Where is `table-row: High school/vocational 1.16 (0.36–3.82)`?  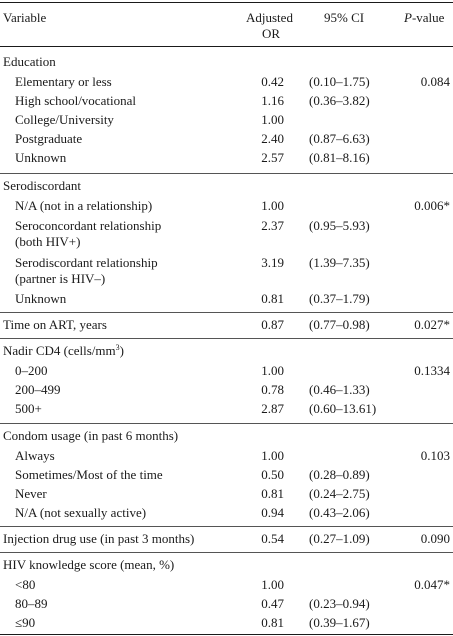
table-row: High school/vocational 1.16 (0.36–3.82) is located at coordinates (226, 103).